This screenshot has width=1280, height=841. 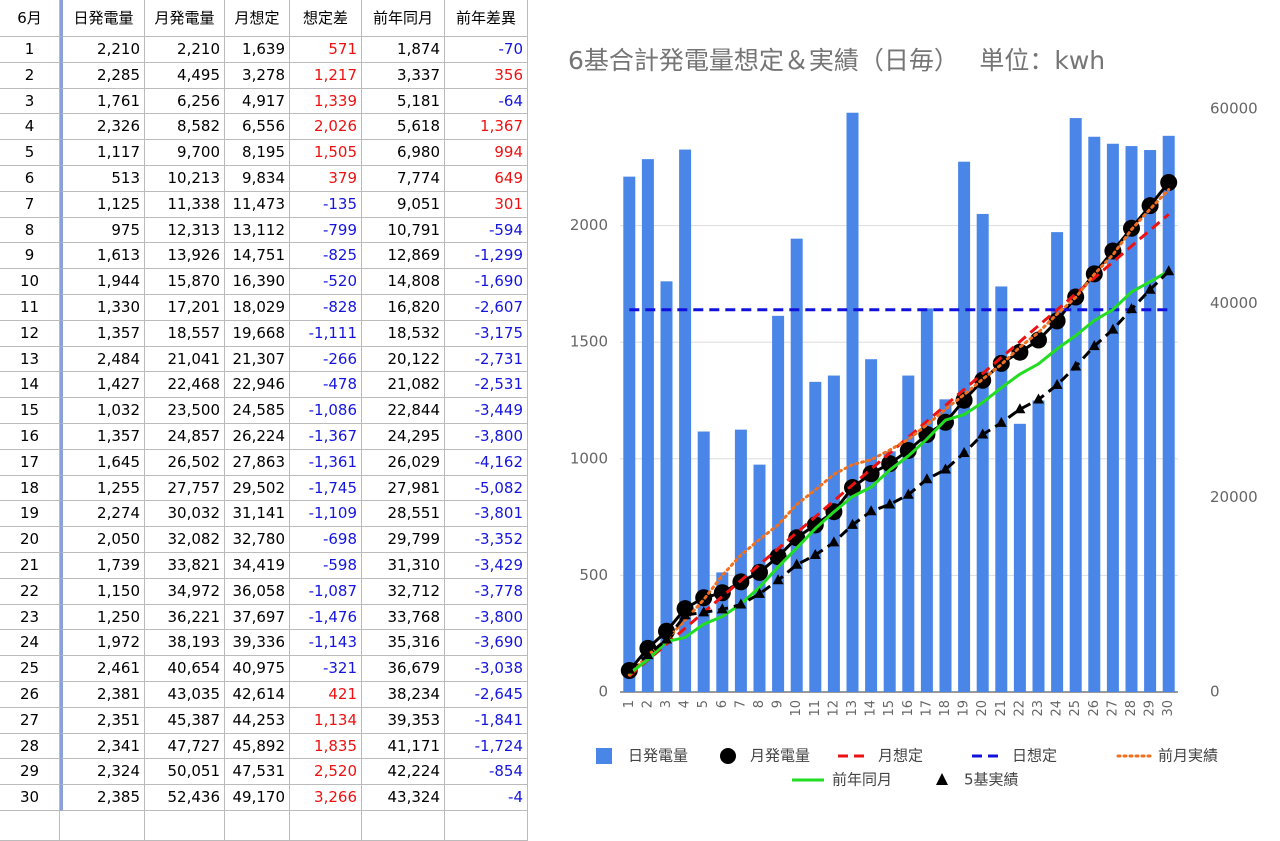 I want to click on table-cell: 2,274, so click(x=102, y=514).